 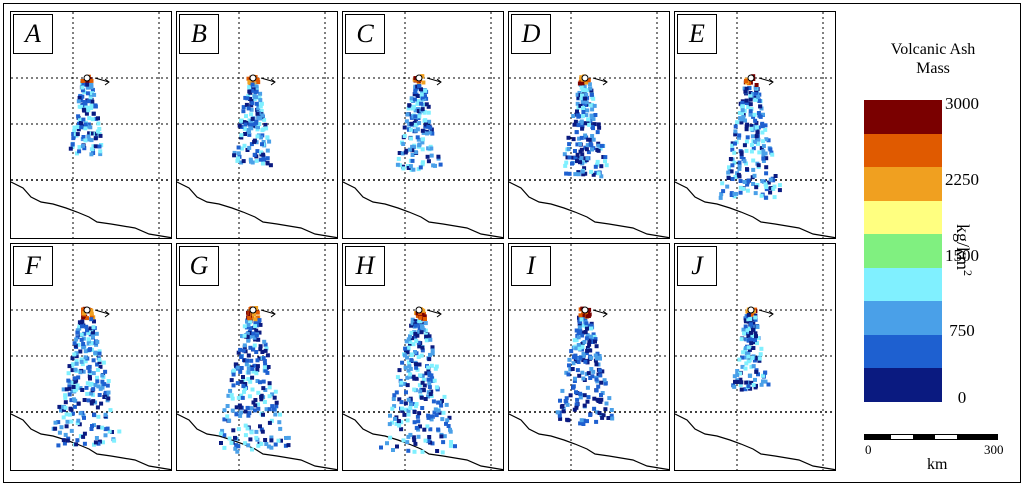 I want to click on ash-map, so click(x=755, y=357).